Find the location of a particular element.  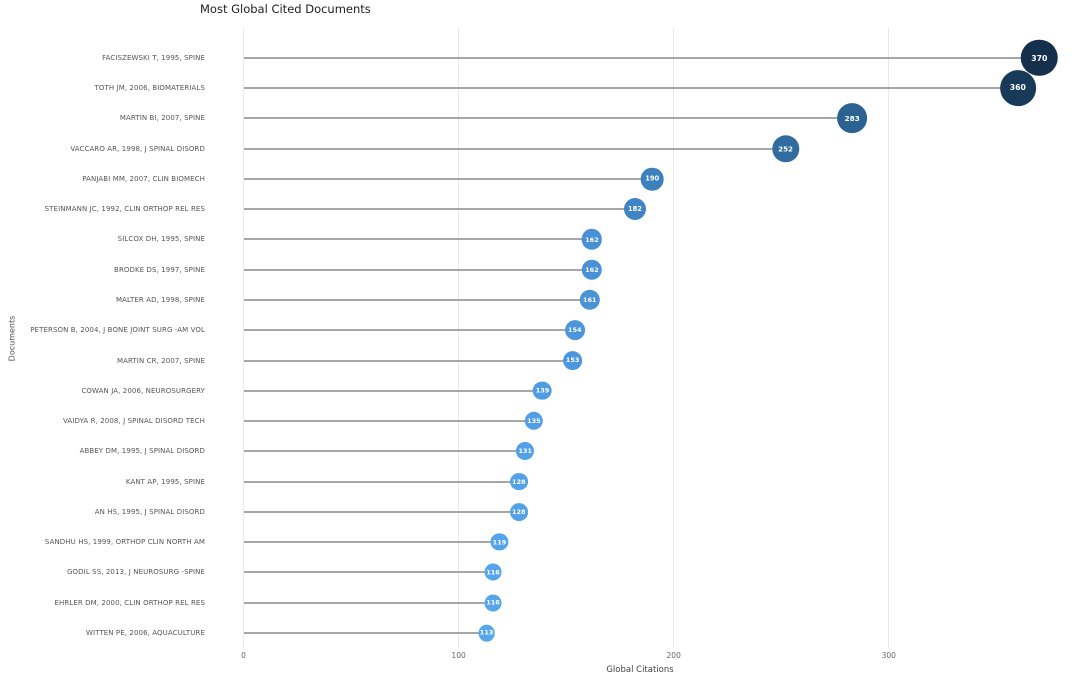

category-label: SILCOX DH, 1995, SPINE is located at coordinates (161, 239).